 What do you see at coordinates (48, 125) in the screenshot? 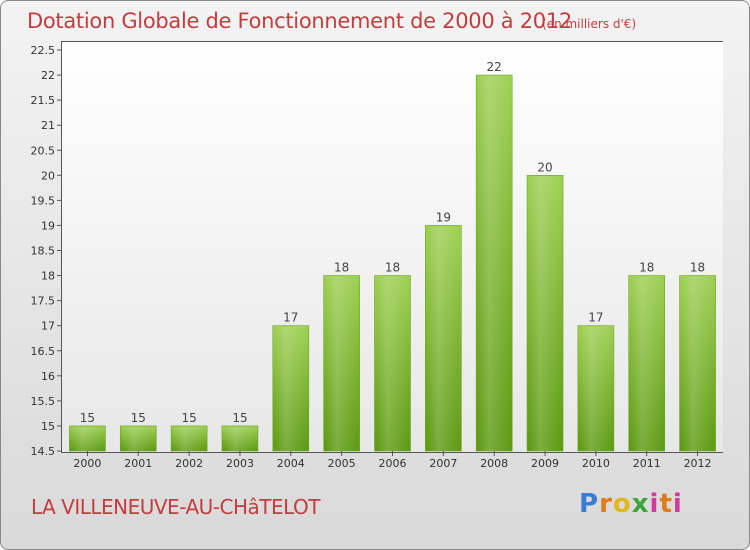
I see `y-tick-label: 21` at bounding box center [48, 125].